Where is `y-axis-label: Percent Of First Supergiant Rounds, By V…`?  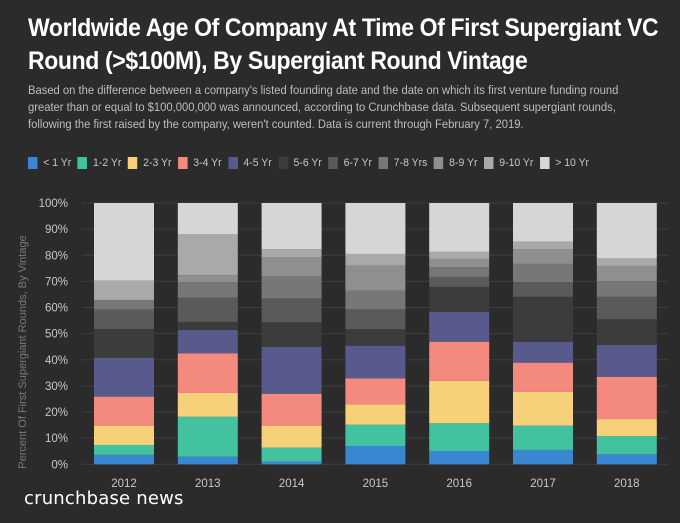 y-axis-label: Percent Of First Supergiant Rounds, By V… is located at coordinates (23, 351).